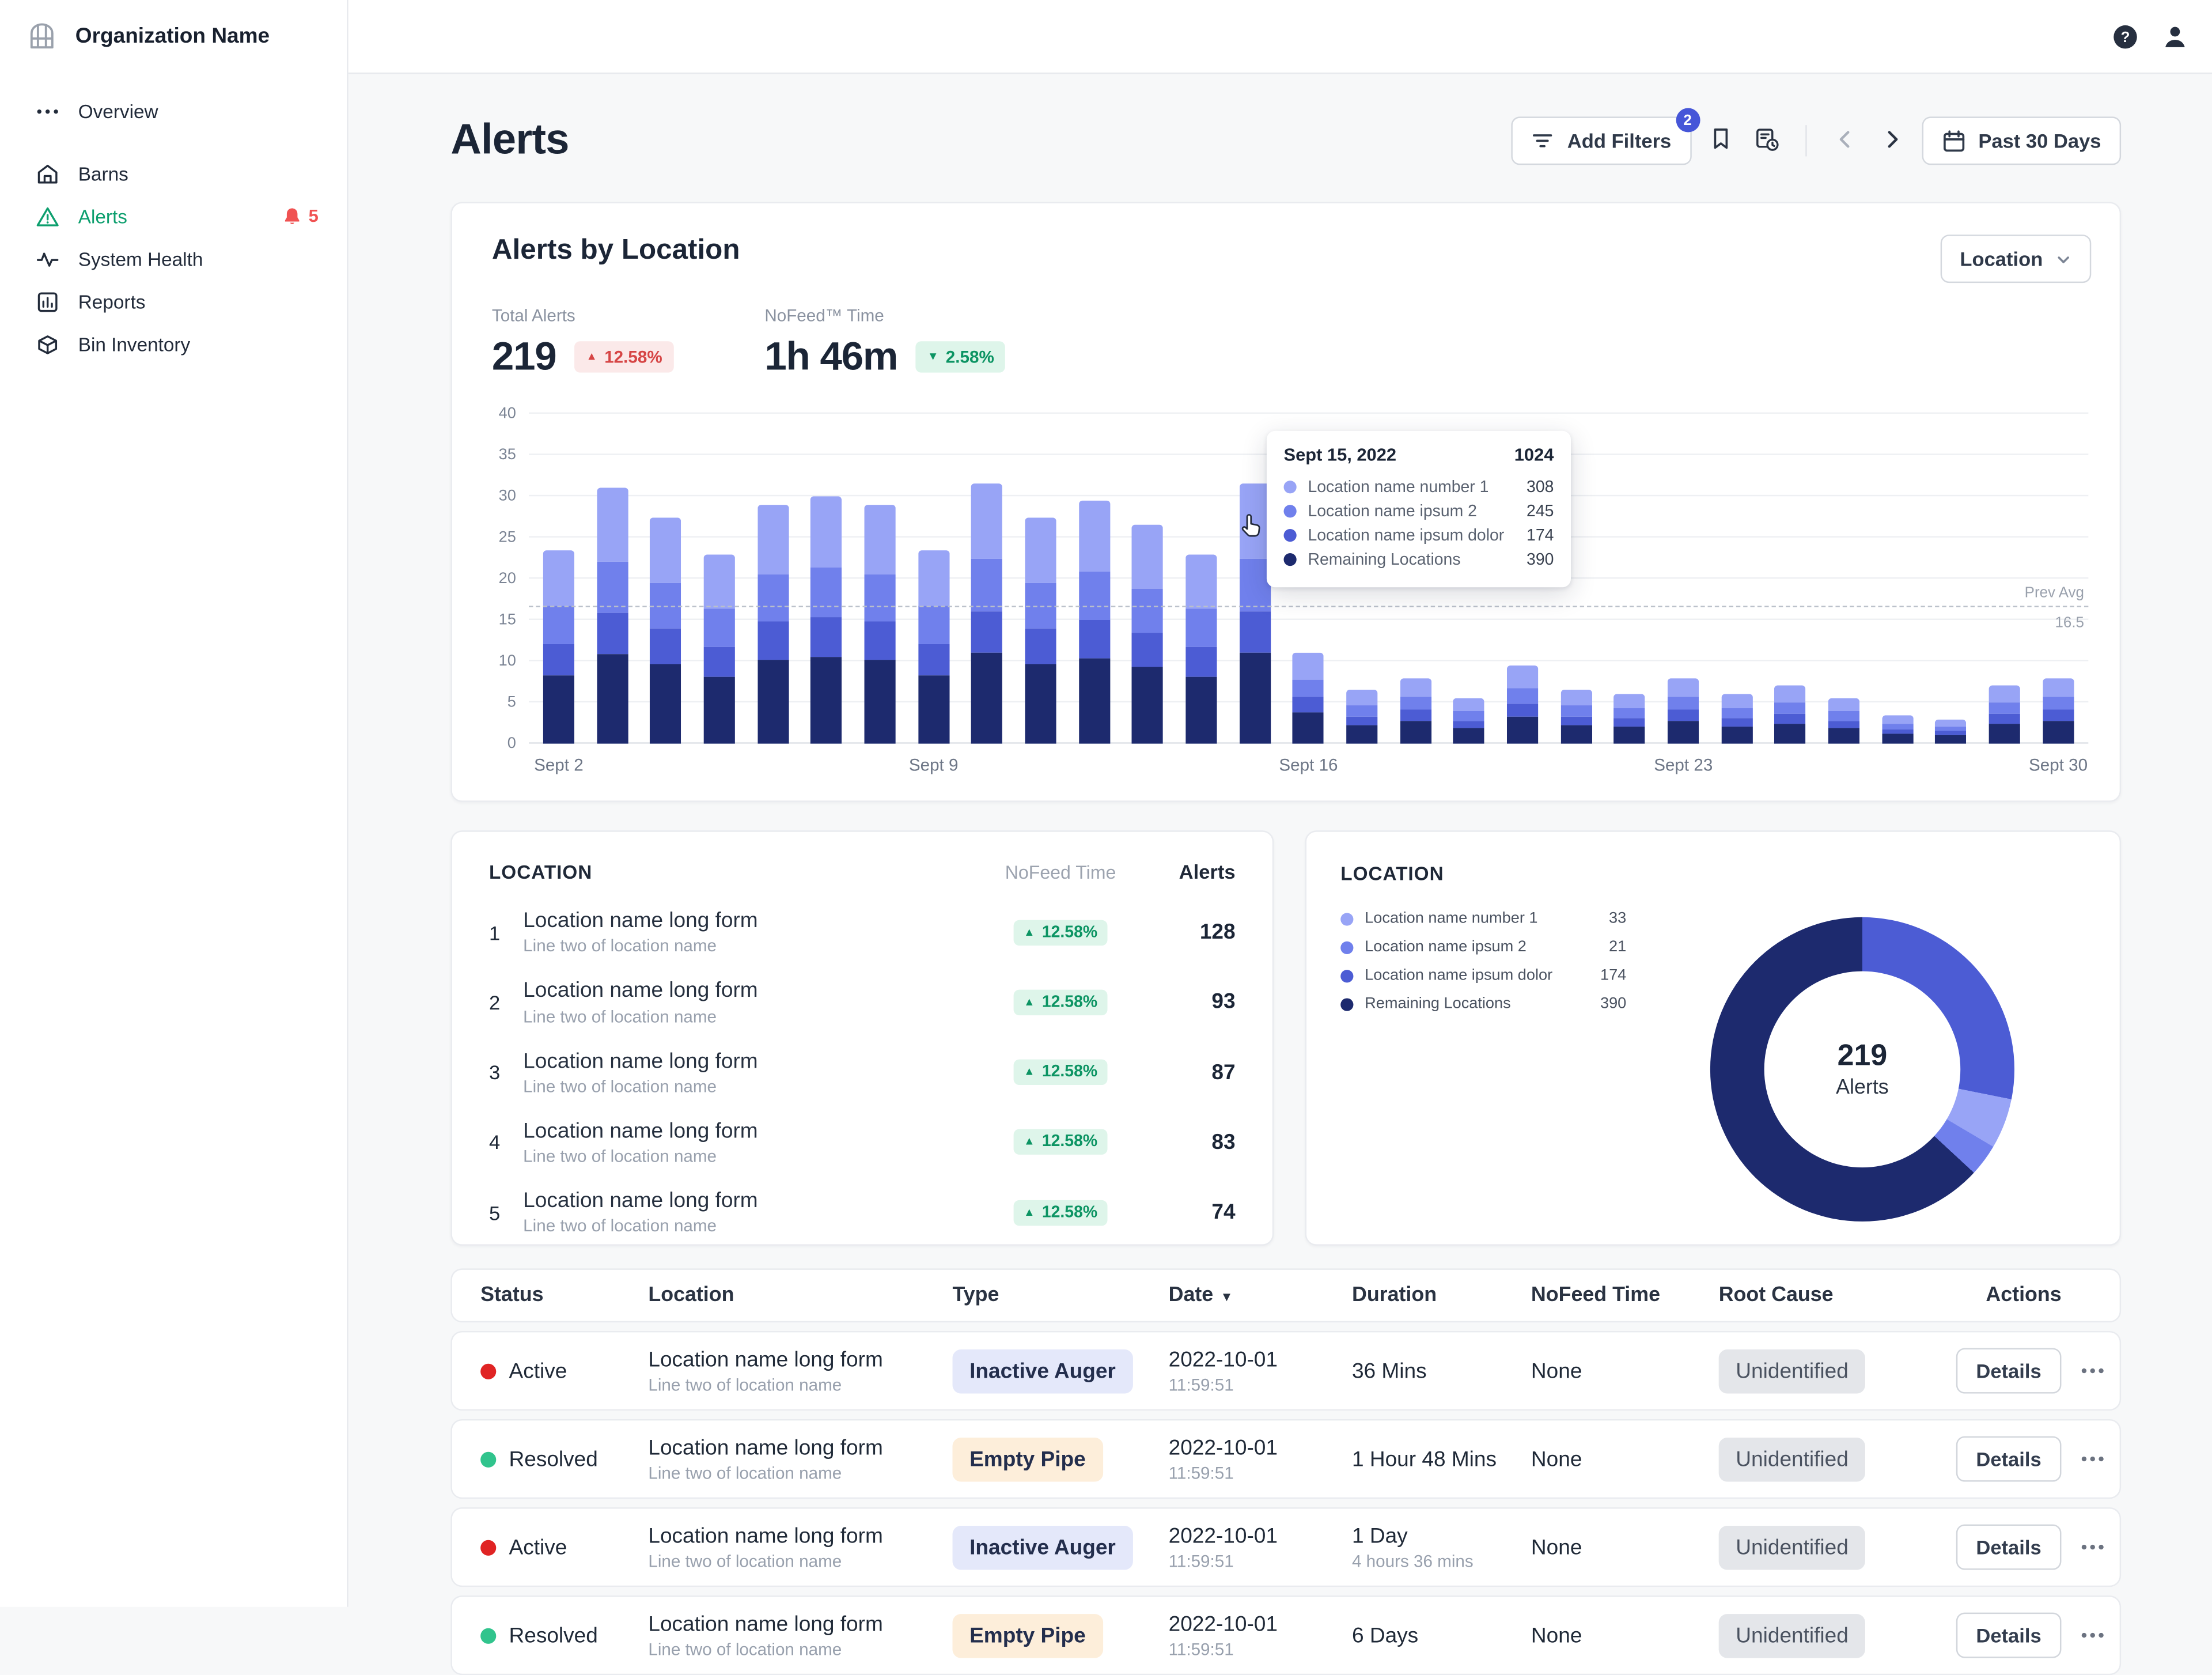  Describe the element at coordinates (1226, 1297) in the screenshot. I see `sort-desc-icon: ▼` at that location.